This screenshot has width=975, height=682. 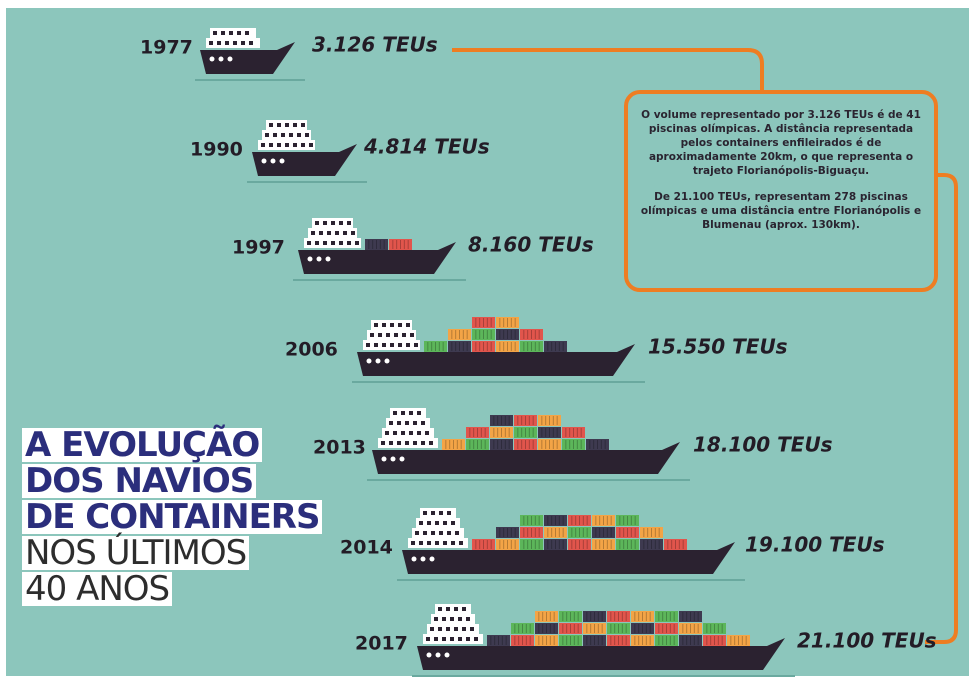 I want to click on title-line: DOS NAVIOS, so click(x=139, y=481).